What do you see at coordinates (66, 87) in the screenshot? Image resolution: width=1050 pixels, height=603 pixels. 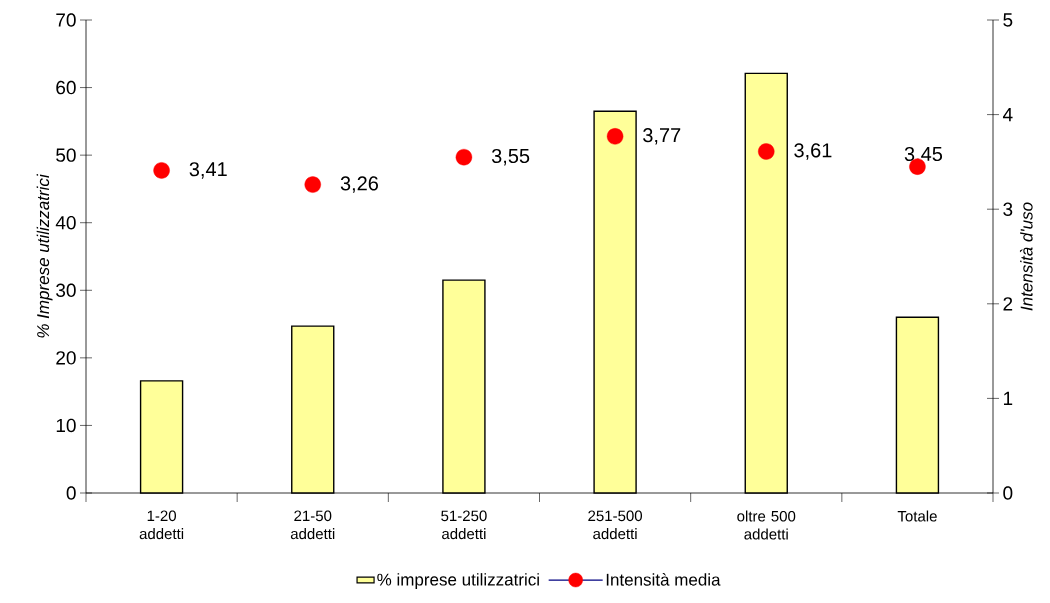 I see `y-tick-label: 60` at bounding box center [66, 87].